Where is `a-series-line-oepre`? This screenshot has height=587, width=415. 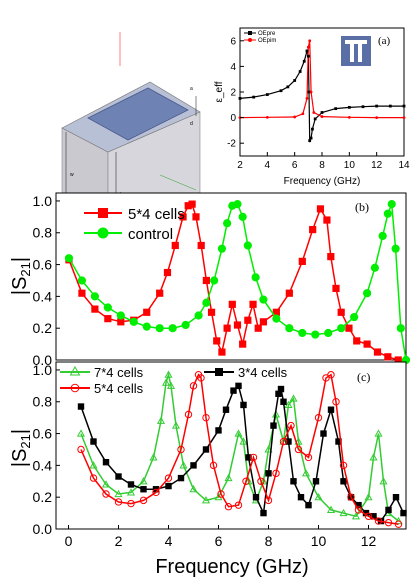 a-series-line-oepre is located at coordinates (321, 95).